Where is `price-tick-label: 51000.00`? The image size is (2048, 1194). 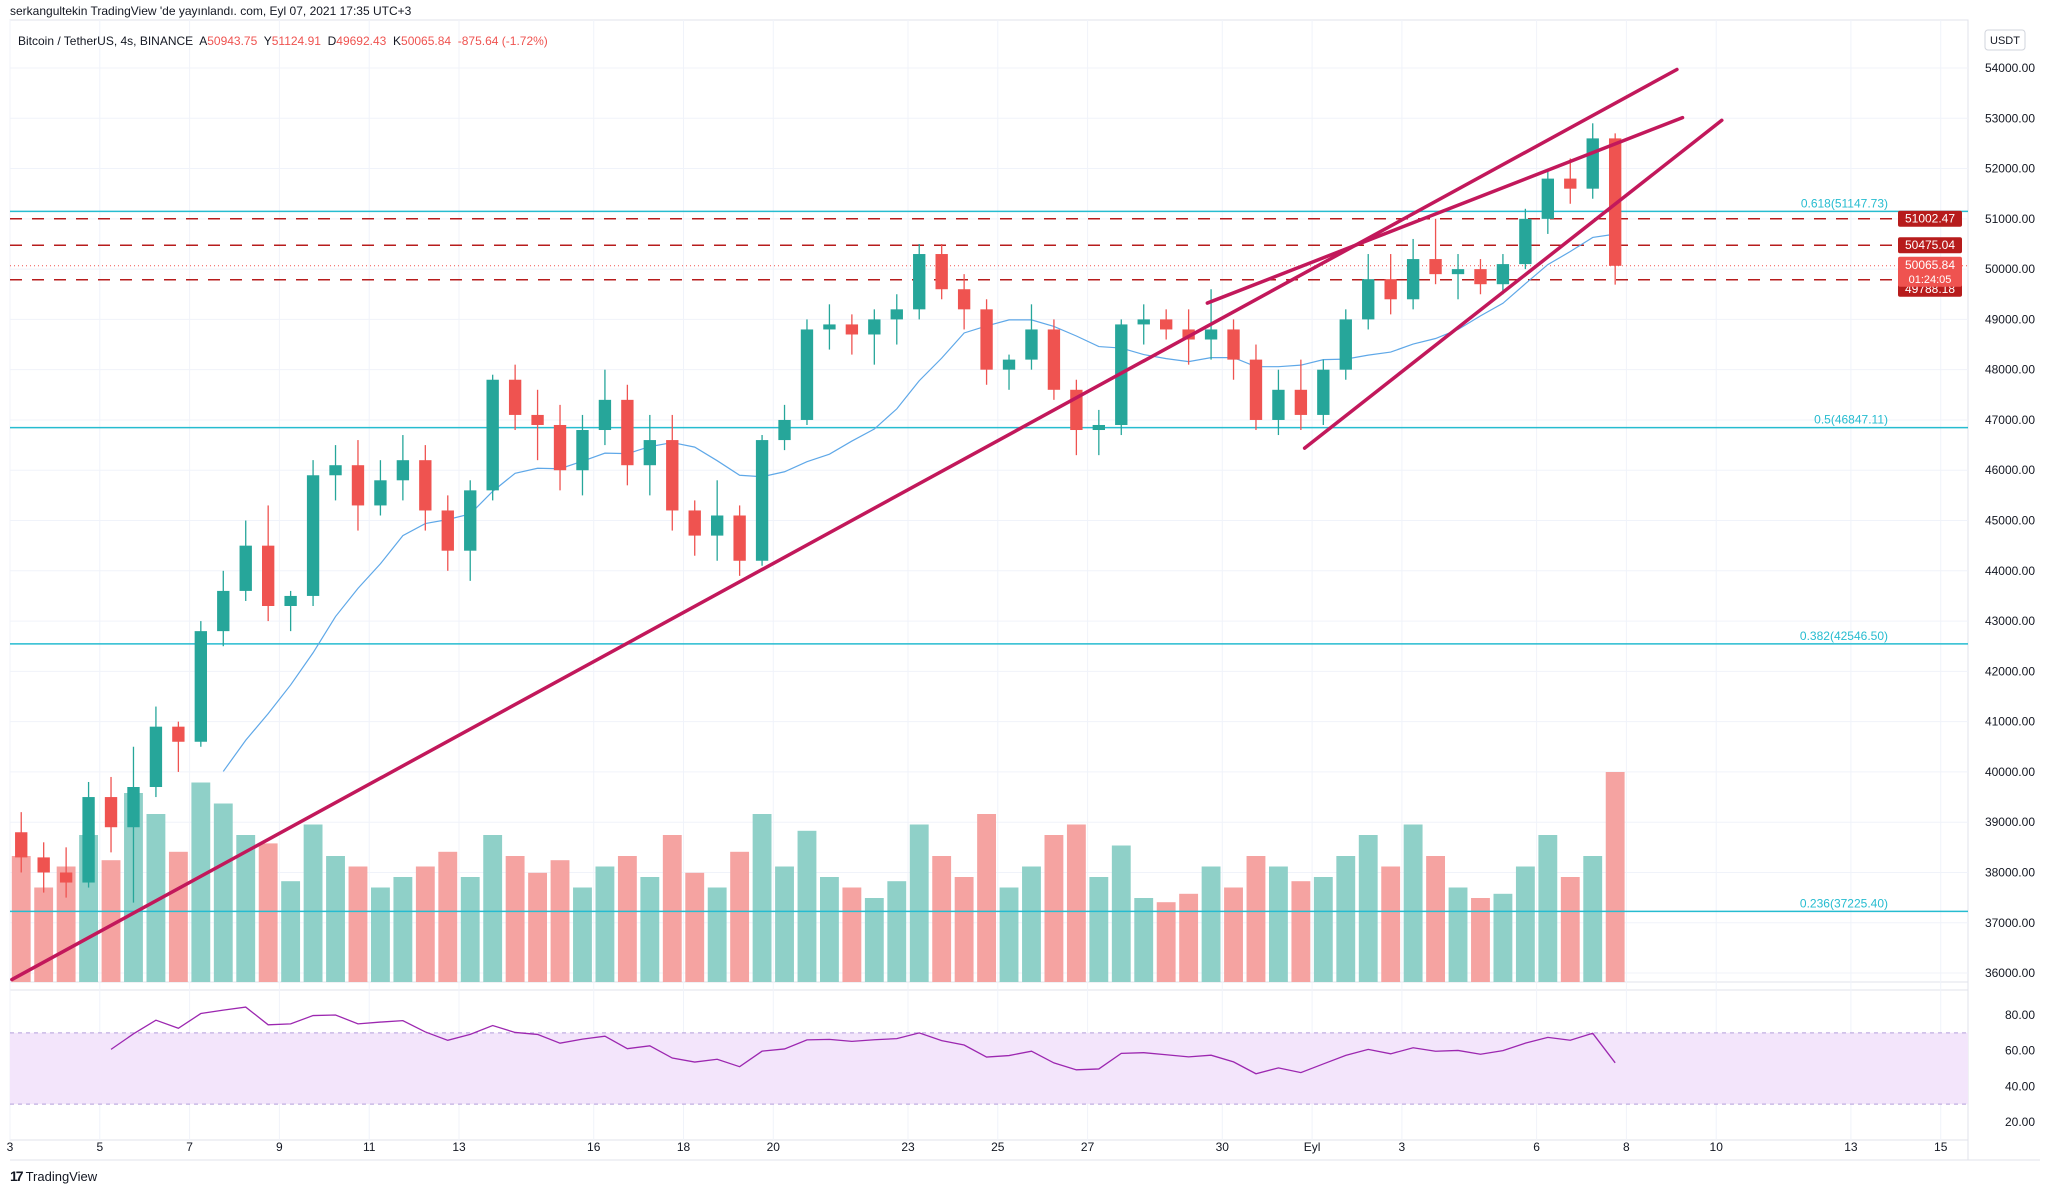
price-tick-label: 51000.00 is located at coordinates (2010, 219).